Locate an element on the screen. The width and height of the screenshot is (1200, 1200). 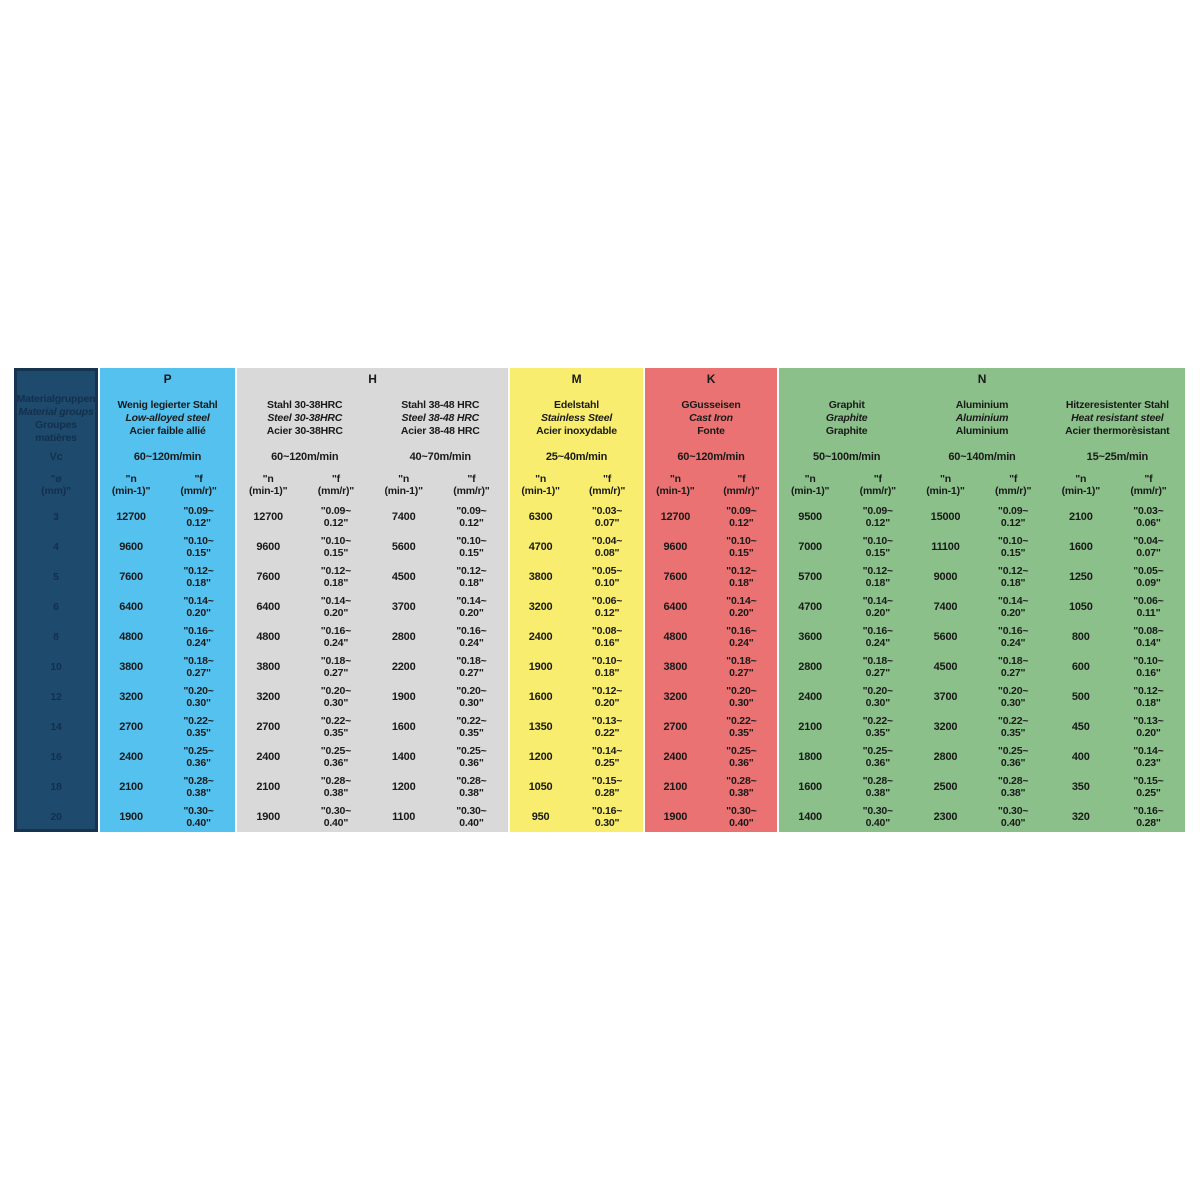
data-row: 1800 "0.25~ 0.36" is located at coordinates (846, 757).